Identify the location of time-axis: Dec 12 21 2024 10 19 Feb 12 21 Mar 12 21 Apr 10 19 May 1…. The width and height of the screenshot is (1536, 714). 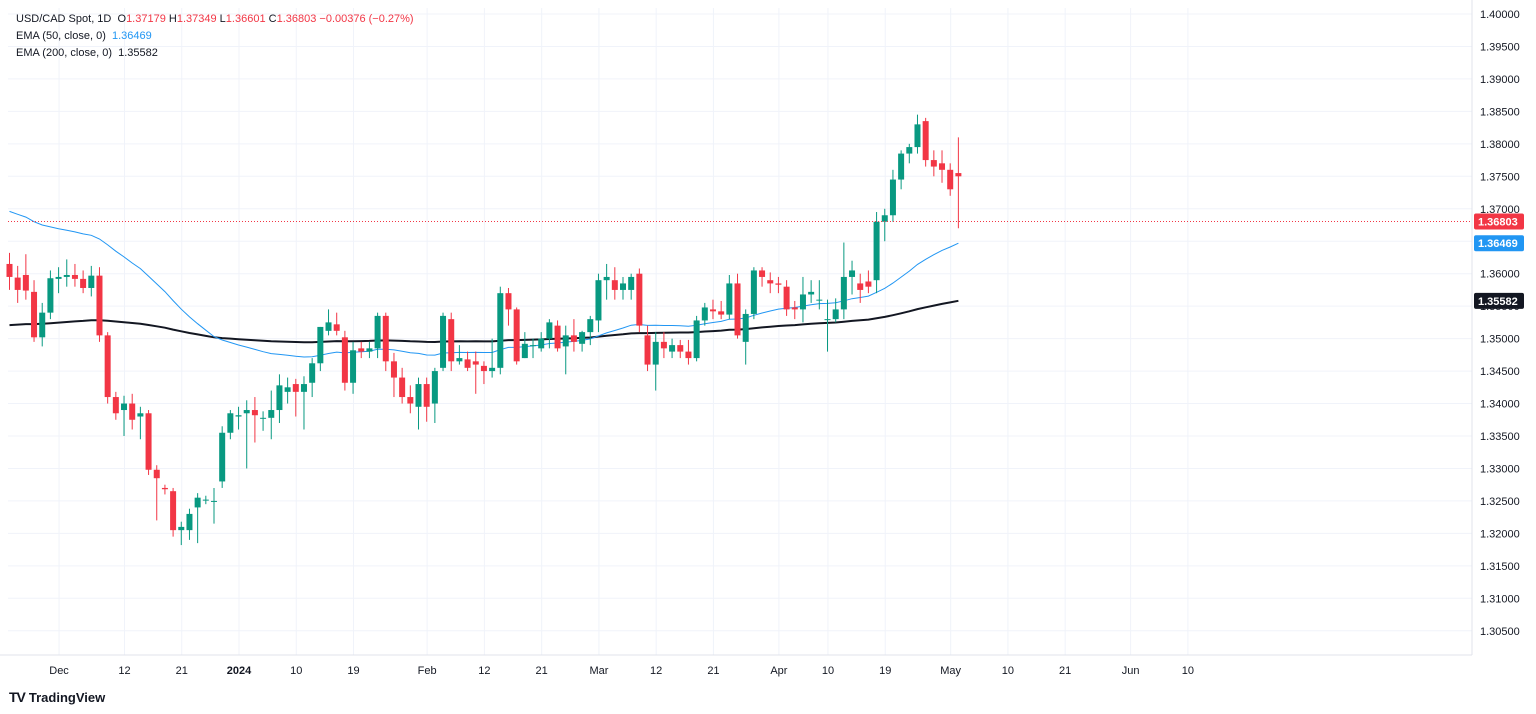
(736, 665).